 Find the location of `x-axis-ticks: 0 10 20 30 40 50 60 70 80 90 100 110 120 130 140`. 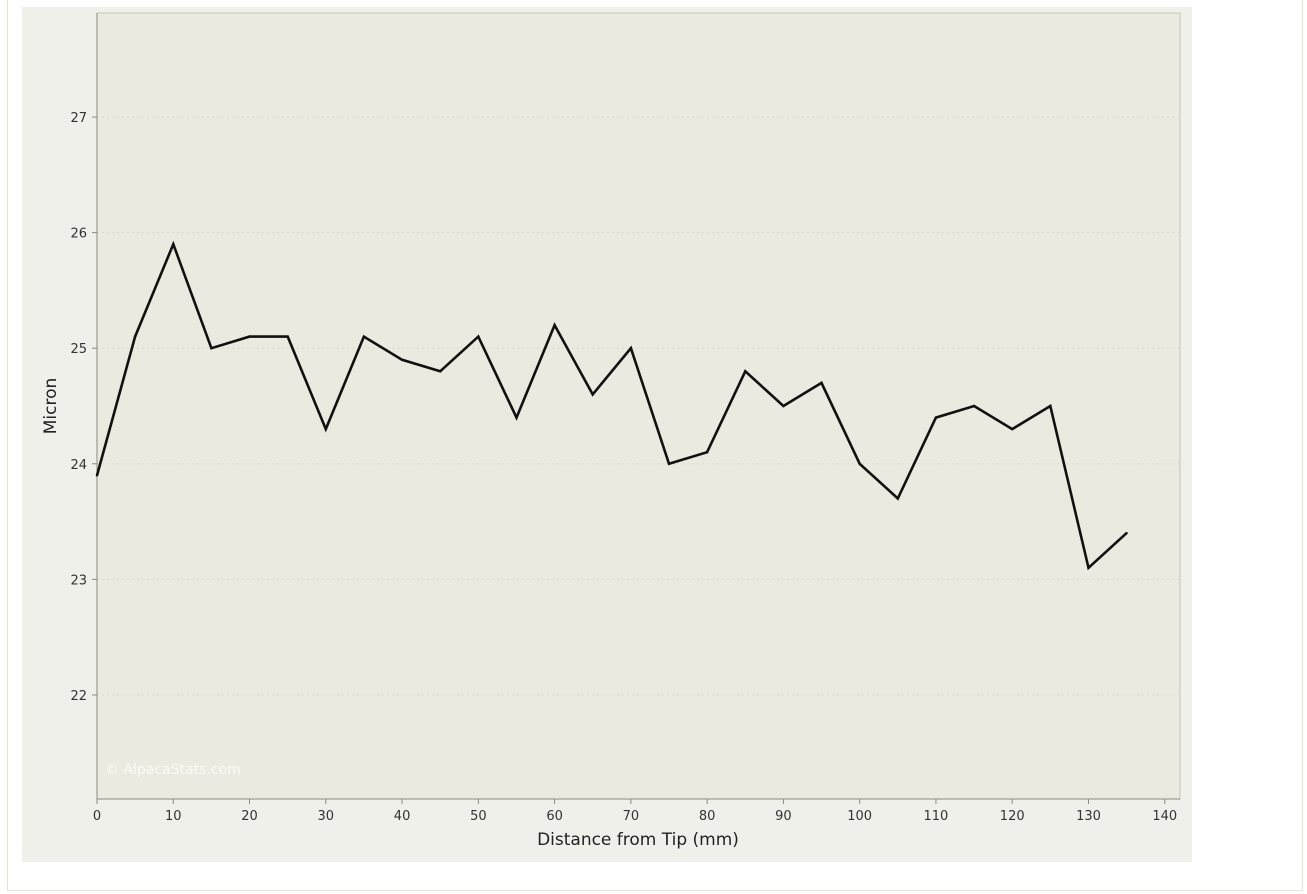

x-axis-ticks: 0 10 20 30 40 50 60 70 80 90 100 110 120 130 140 is located at coordinates (635, 811).